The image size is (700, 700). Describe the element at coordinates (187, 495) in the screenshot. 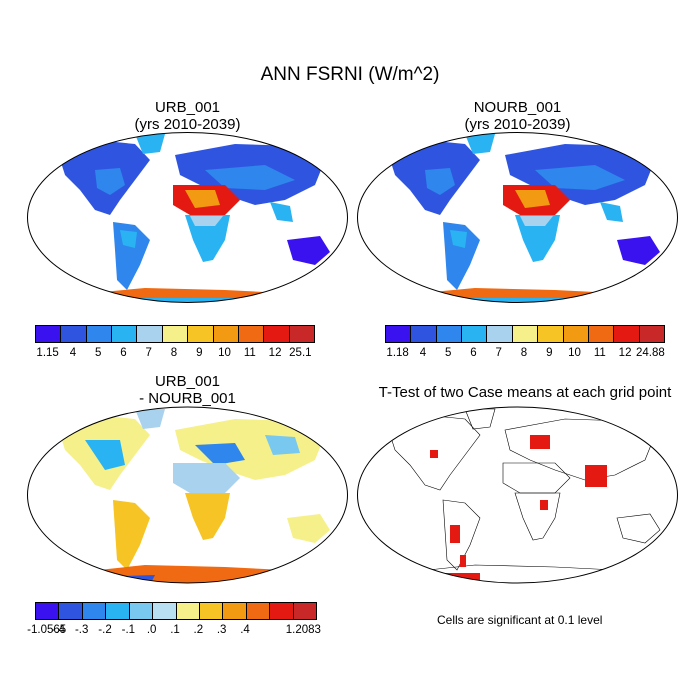

I see `map-difference` at that location.